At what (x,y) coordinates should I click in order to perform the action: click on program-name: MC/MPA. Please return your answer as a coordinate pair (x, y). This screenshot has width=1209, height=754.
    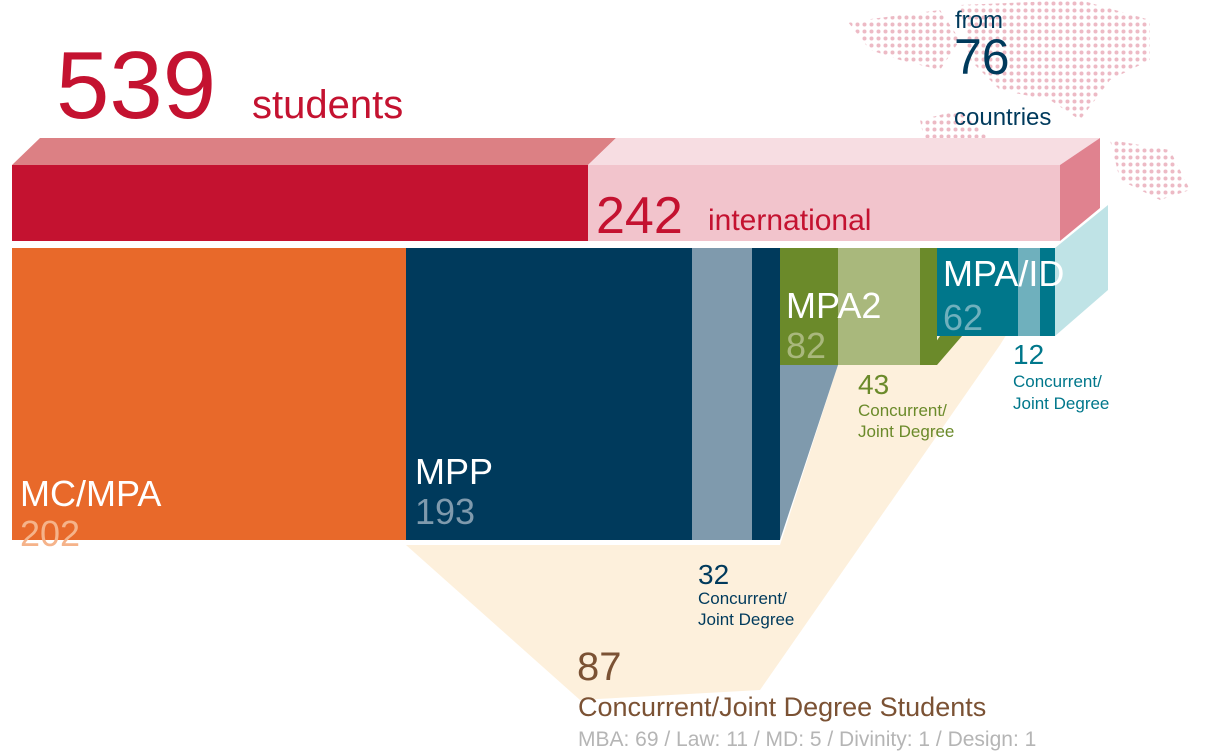
    Looking at the image, I should click on (90, 493).